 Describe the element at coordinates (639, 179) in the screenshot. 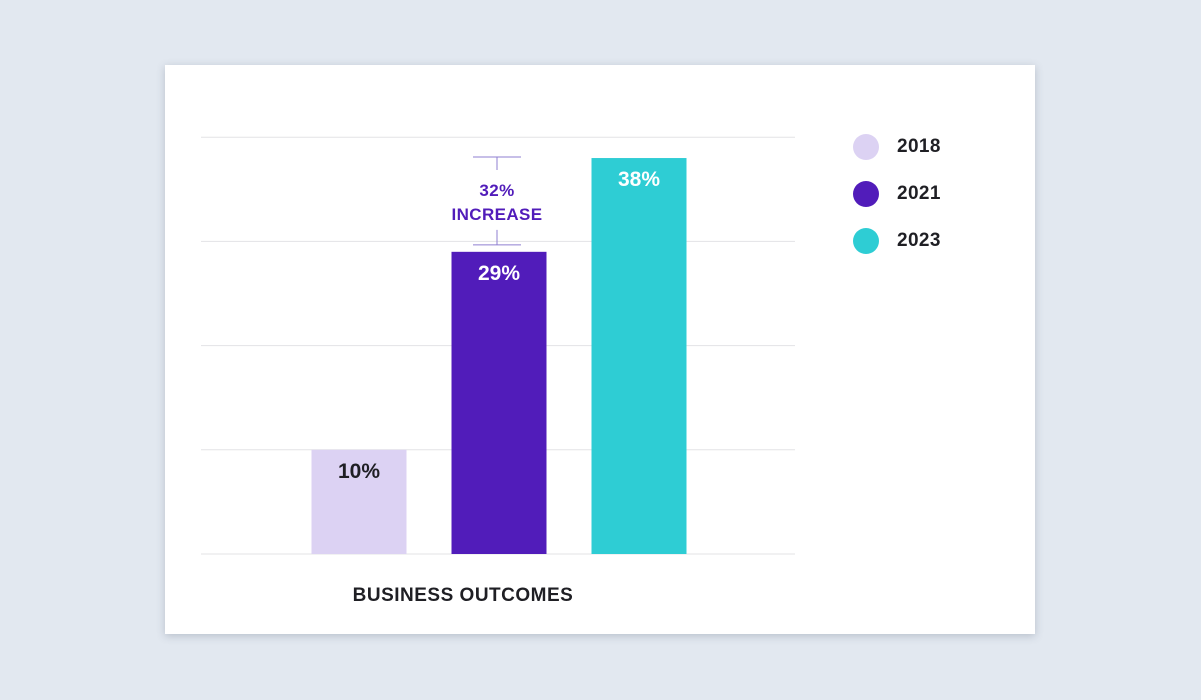

I see `bar-value-label-2023: 38%` at that location.